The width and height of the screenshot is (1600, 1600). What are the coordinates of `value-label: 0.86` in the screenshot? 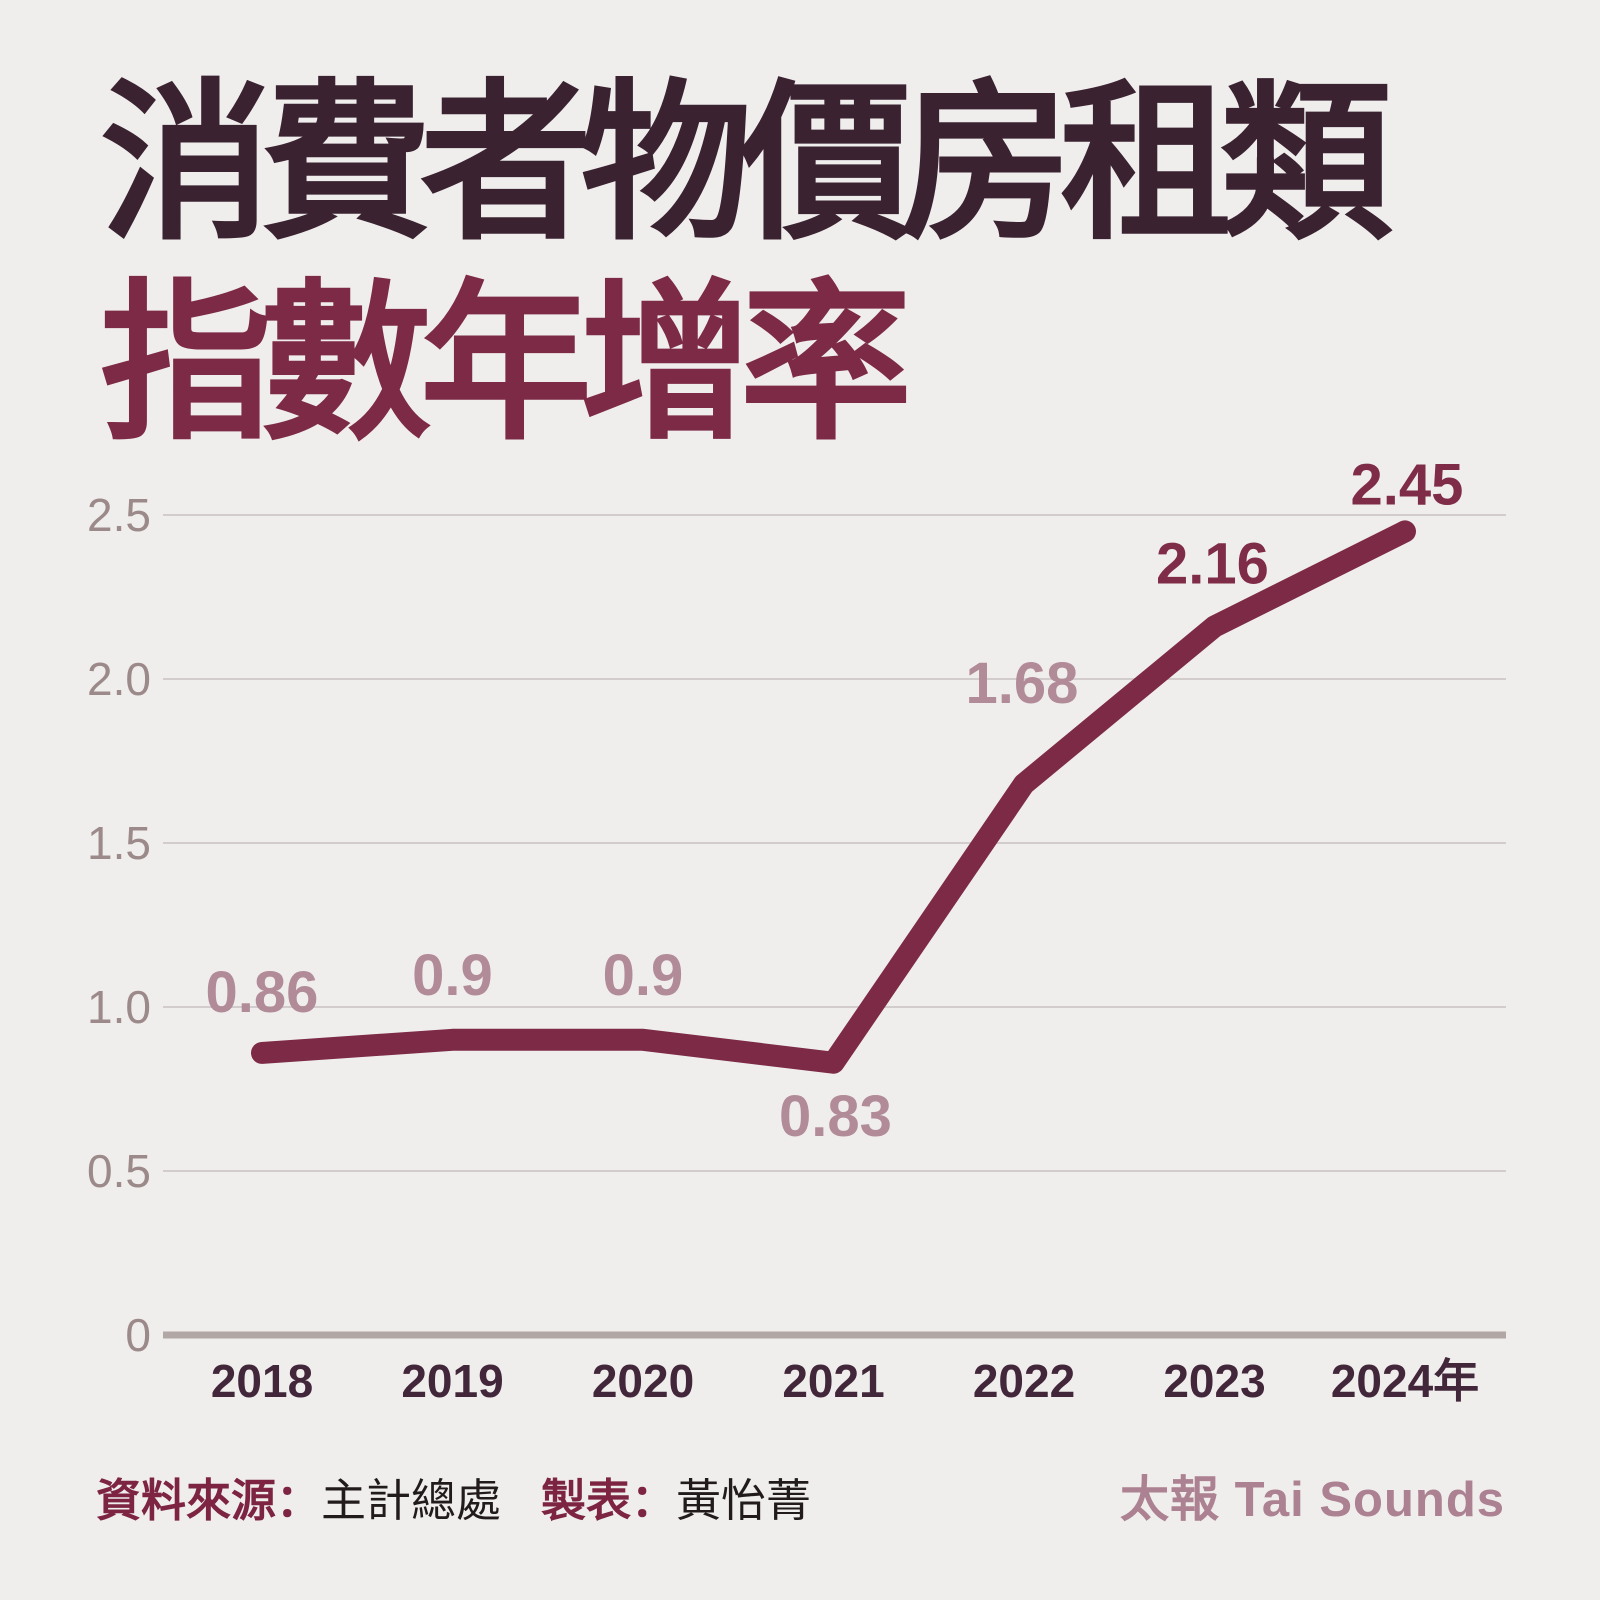 It's located at (262, 992).